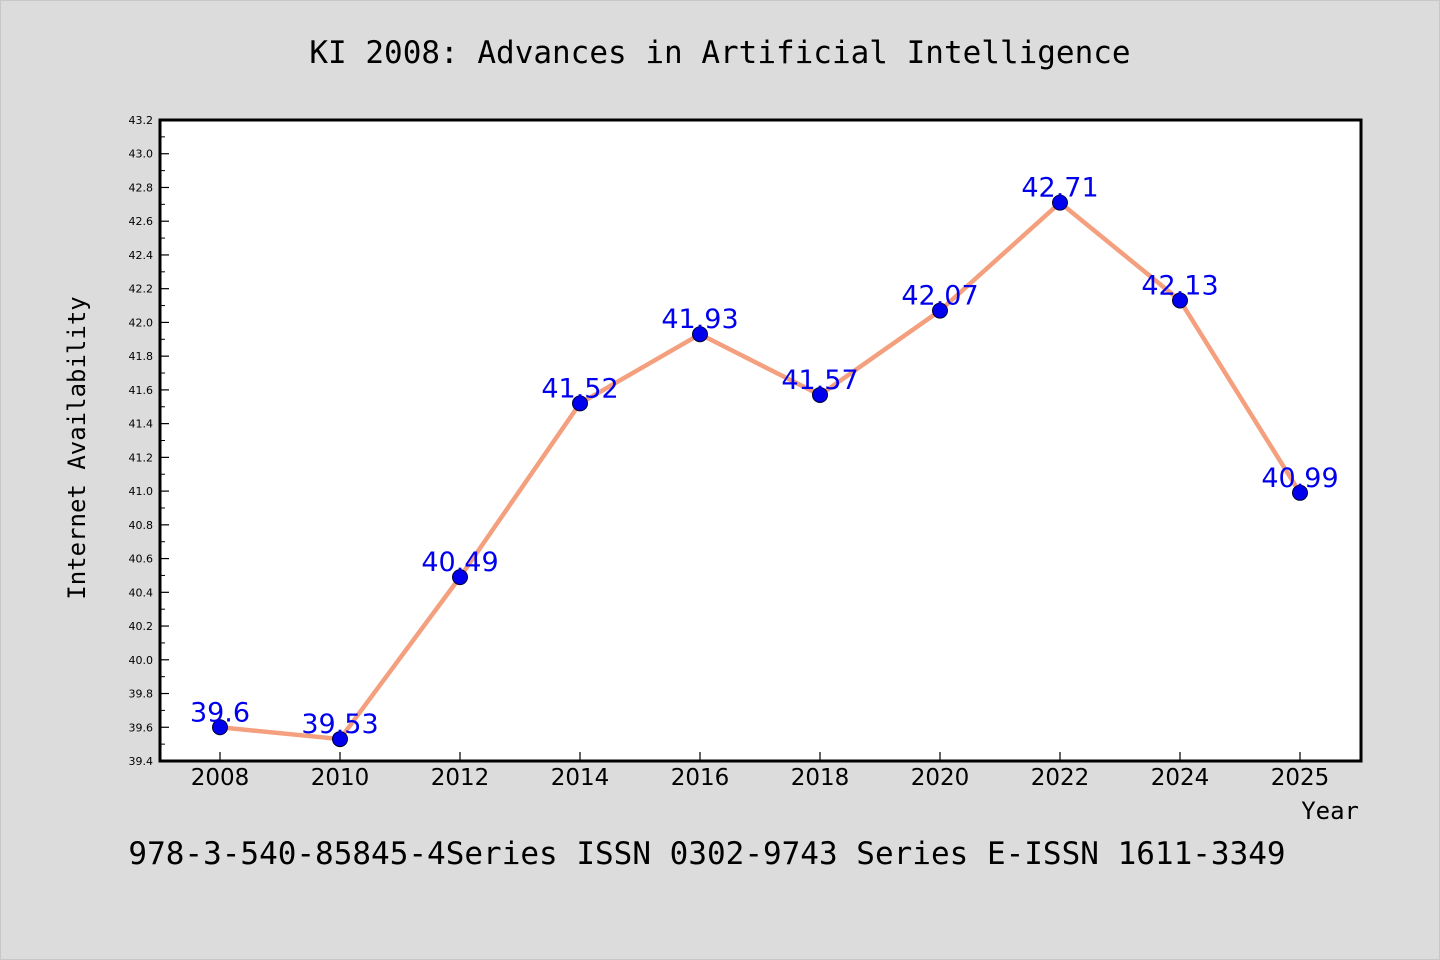  What do you see at coordinates (580, 778) in the screenshot?
I see `x-tick-label: 2014` at bounding box center [580, 778].